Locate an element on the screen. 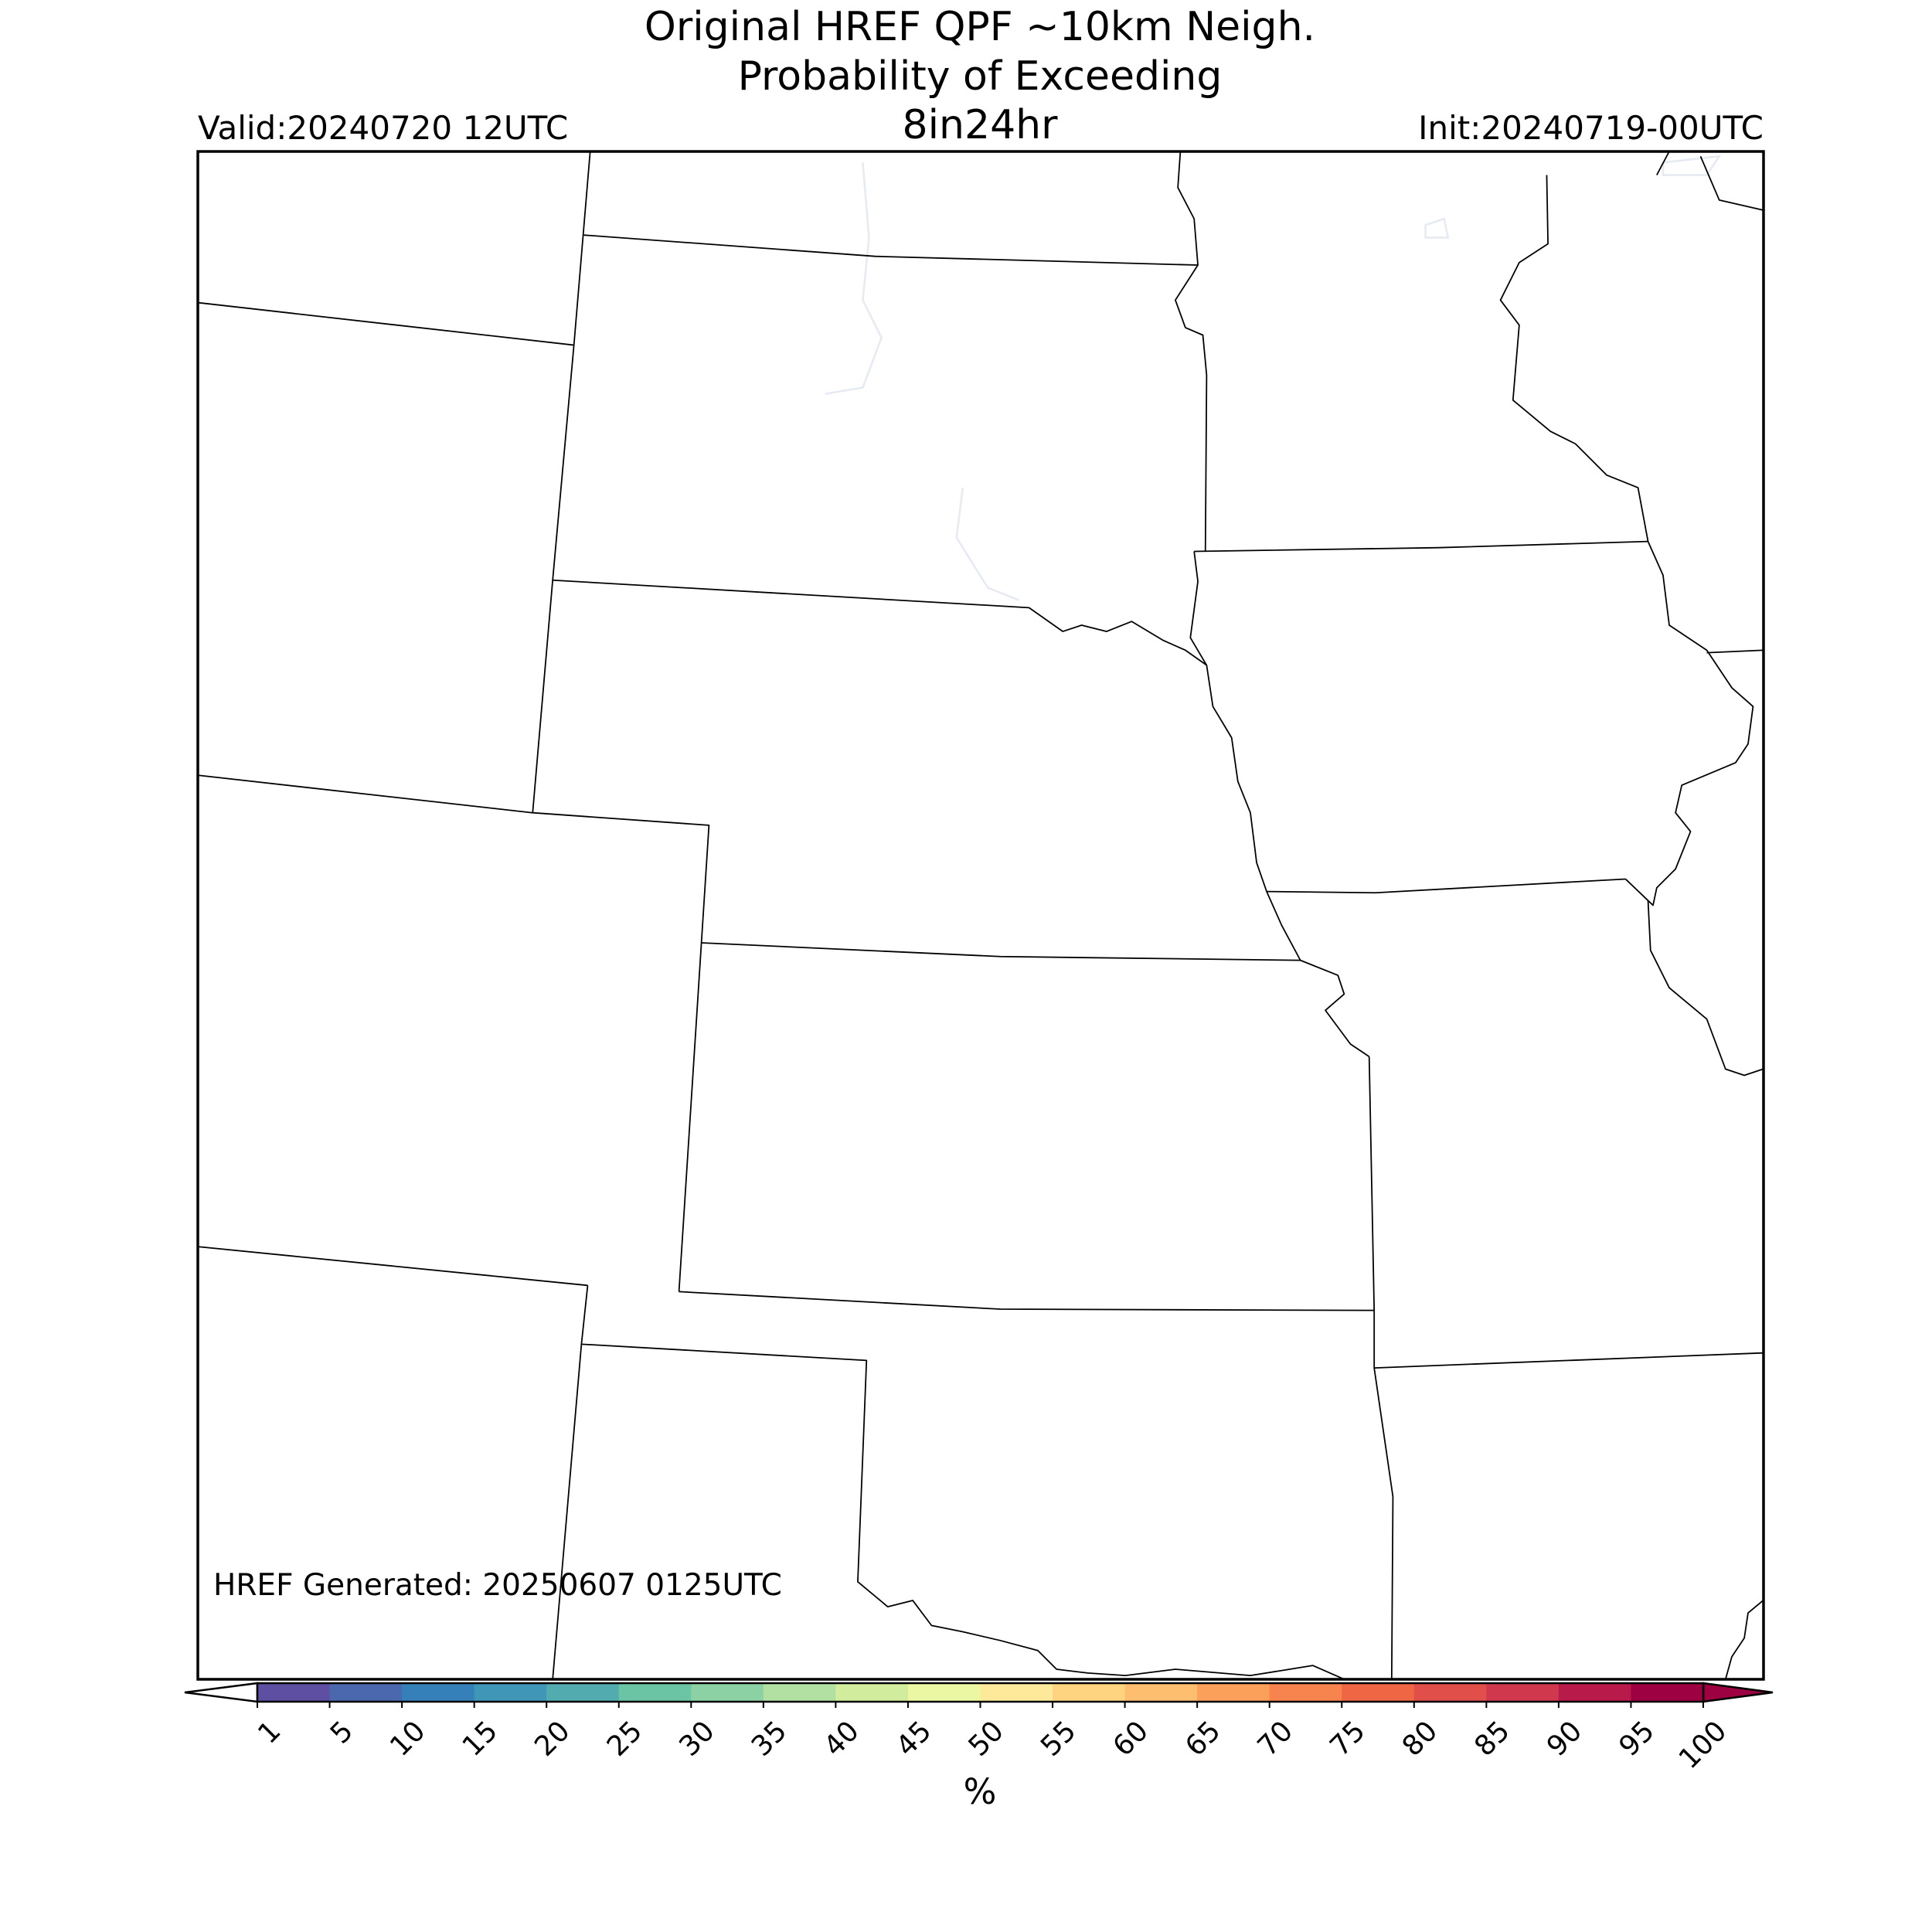  title-line-3: 8in24hr is located at coordinates (981, 125).